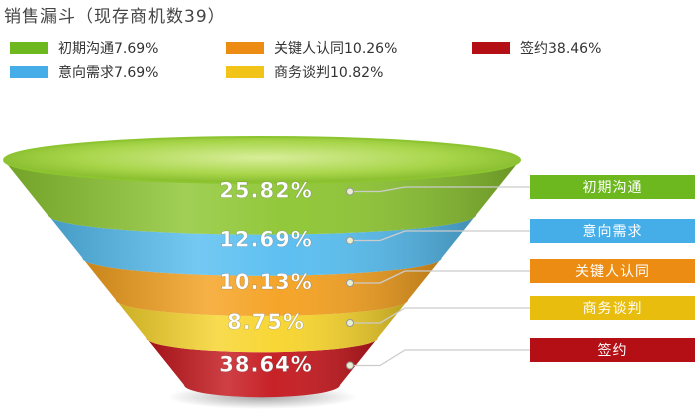 This screenshot has height=420, width=700. What do you see at coordinates (265, 282) in the screenshot?
I see `value-label: 10.13%` at bounding box center [265, 282].